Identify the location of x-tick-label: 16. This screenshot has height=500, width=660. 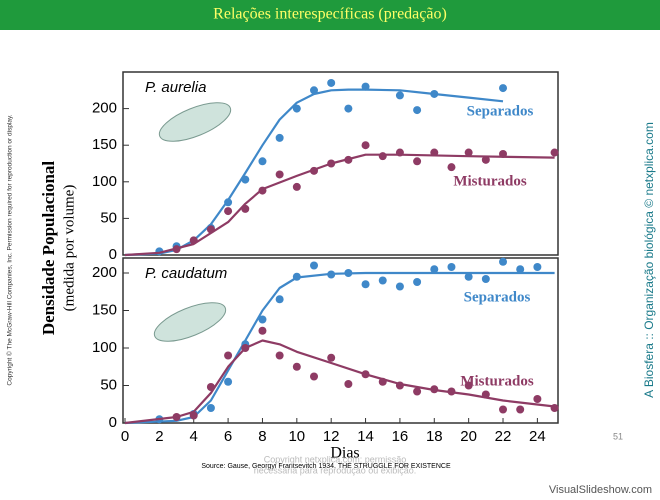
(400, 436).